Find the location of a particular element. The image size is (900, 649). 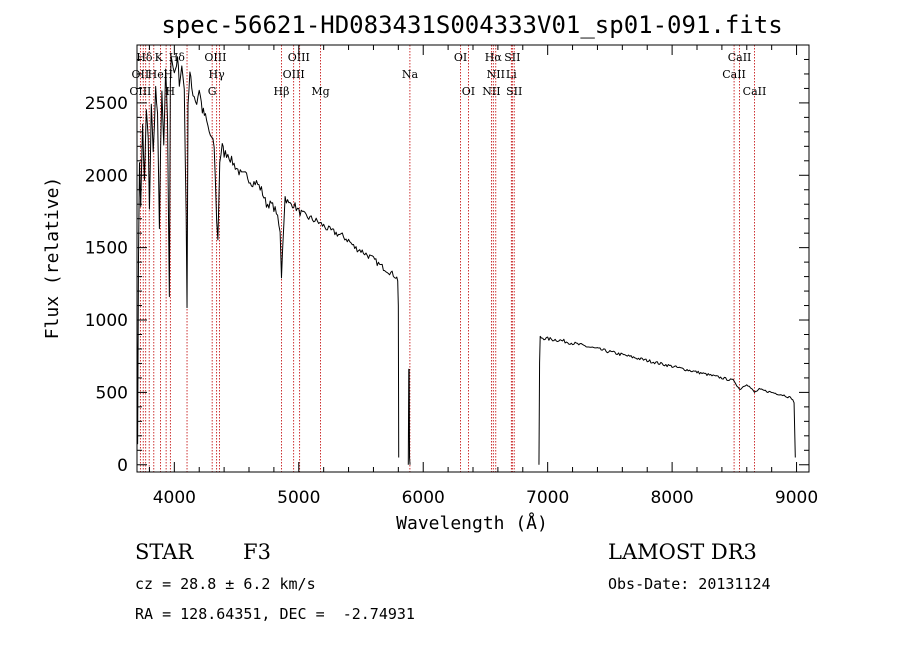

x-tick-label: 5000 is located at coordinates (298, 498).